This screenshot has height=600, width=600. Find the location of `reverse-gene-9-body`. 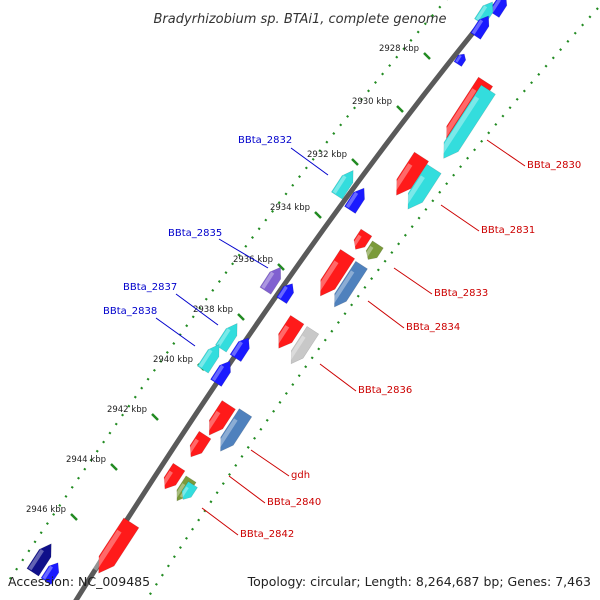

reverse-gene-9-body is located at coordinates (291, 331).